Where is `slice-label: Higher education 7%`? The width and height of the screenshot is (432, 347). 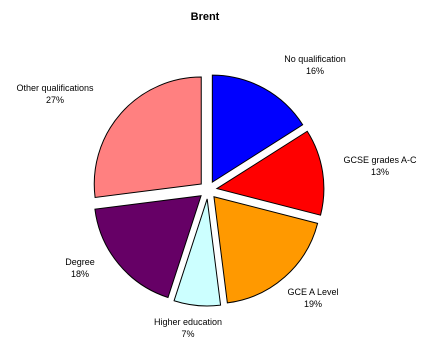
slice-label: Higher education 7% is located at coordinates (188, 328).